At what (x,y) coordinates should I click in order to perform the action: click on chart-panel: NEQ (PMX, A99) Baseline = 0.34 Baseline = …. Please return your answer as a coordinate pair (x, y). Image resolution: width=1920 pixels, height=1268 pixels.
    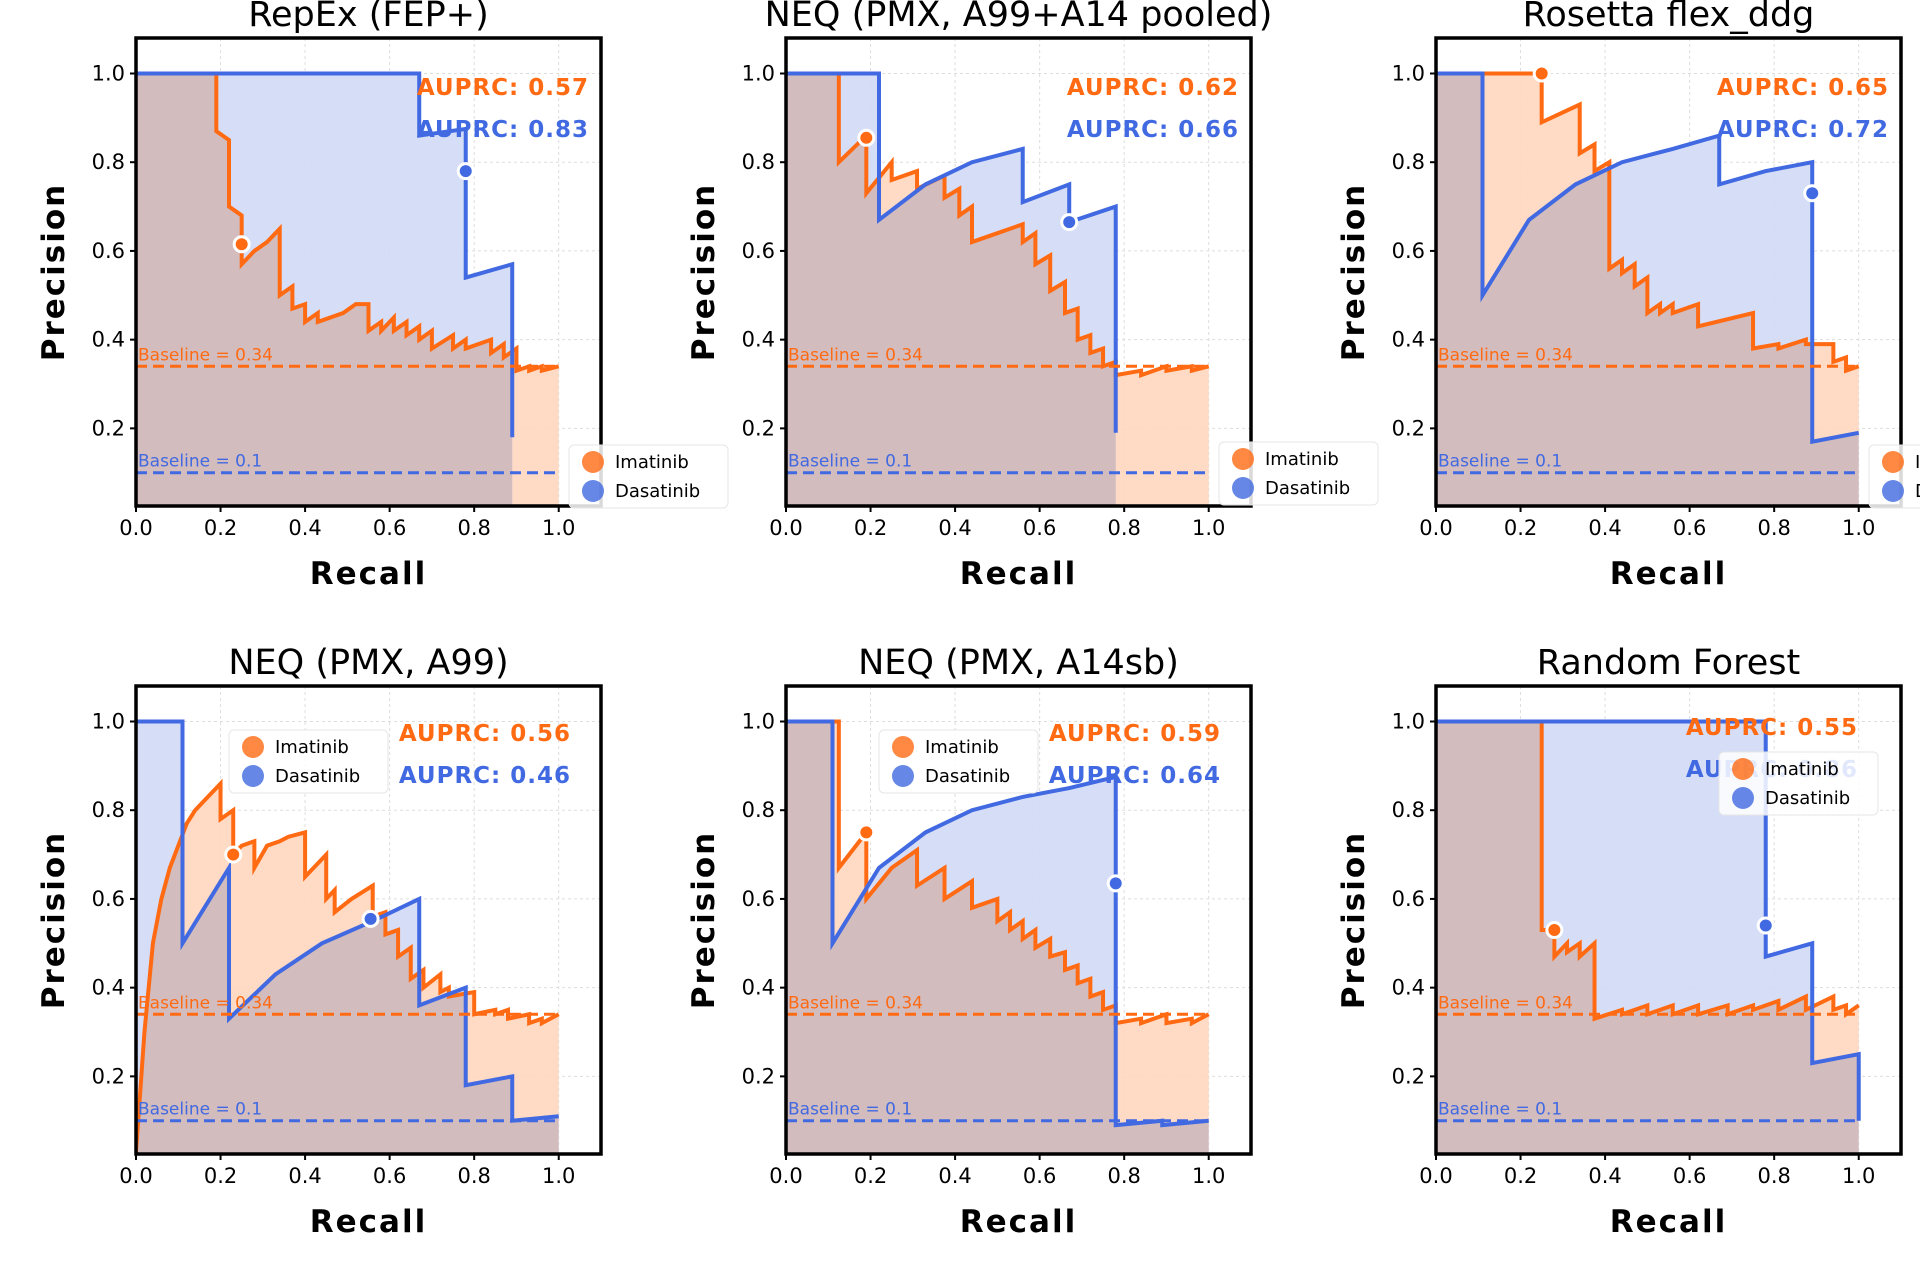
    Looking at the image, I should click on (319, 941).